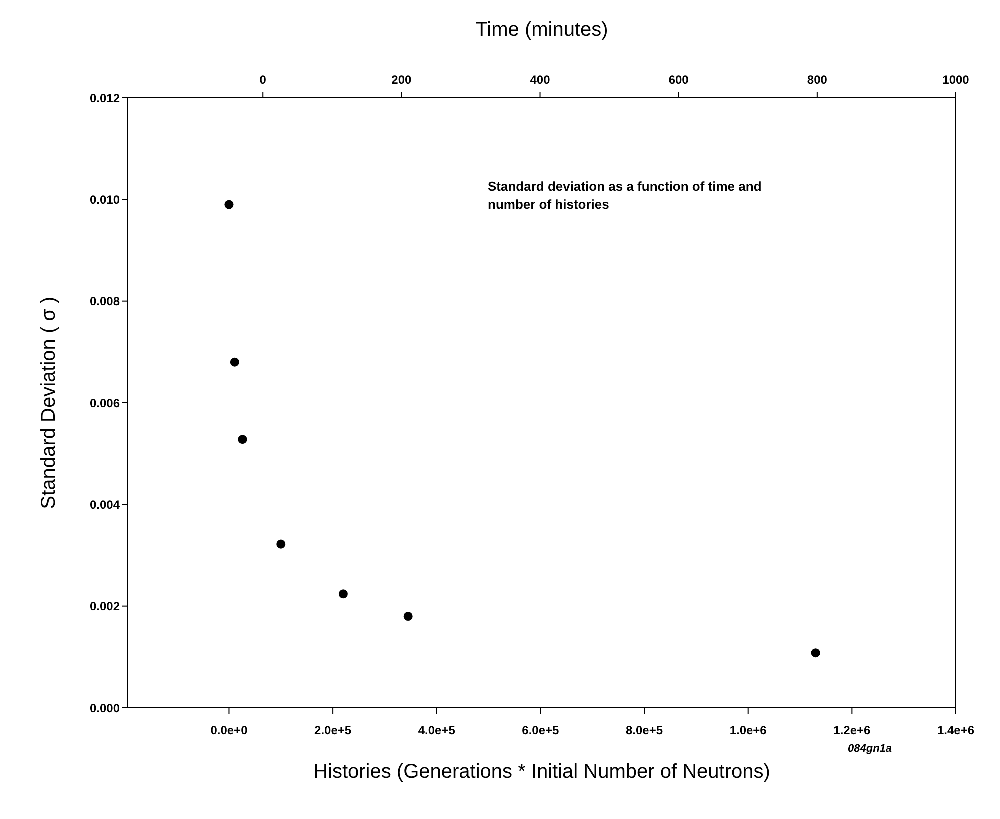  I want to click on y-tick-label: 0.012, so click(105, 98).